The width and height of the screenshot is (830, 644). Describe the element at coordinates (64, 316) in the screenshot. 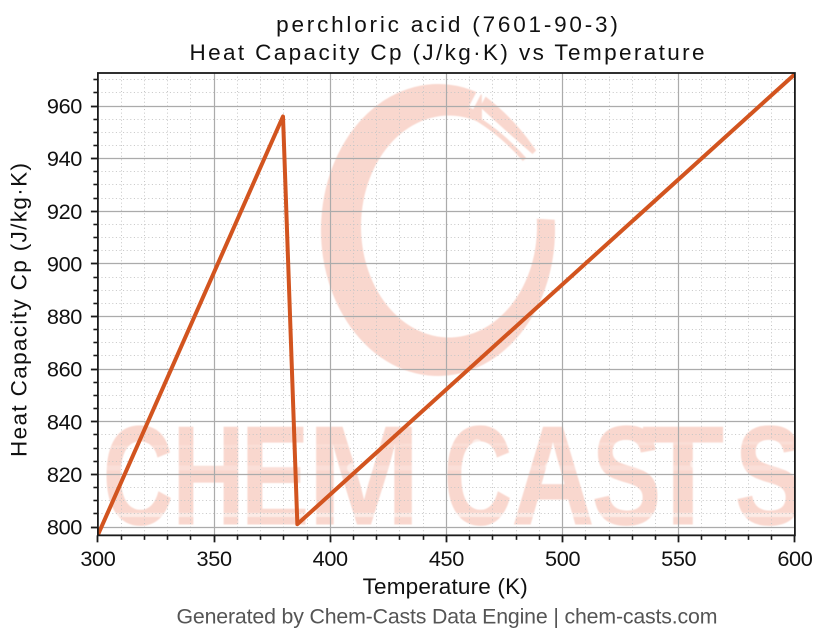

I see `svg-text: 880` at that location.